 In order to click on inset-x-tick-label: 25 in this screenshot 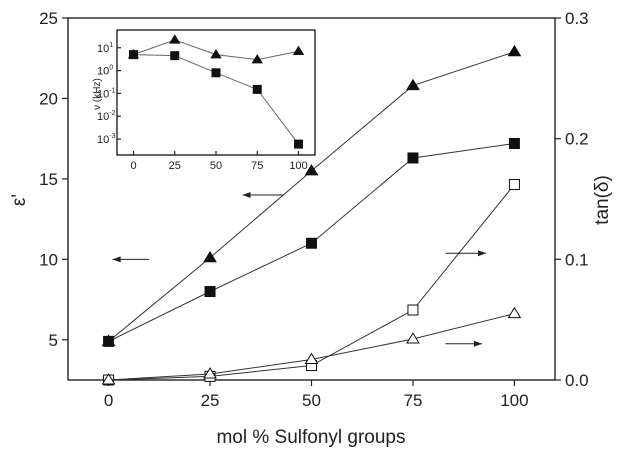, I will do `click(175, 166)`.